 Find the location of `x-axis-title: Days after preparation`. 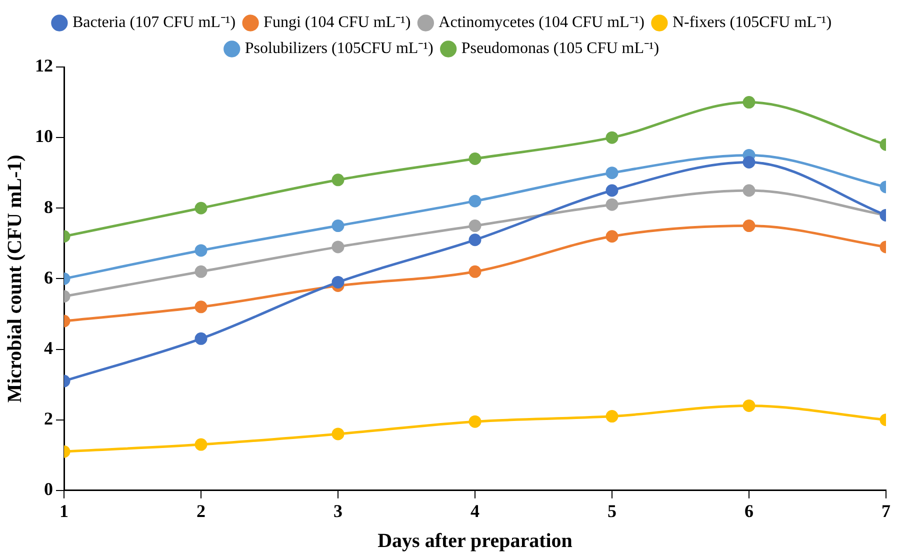

x-axis-title: Days after preparation is located at coordinates (475, 541).